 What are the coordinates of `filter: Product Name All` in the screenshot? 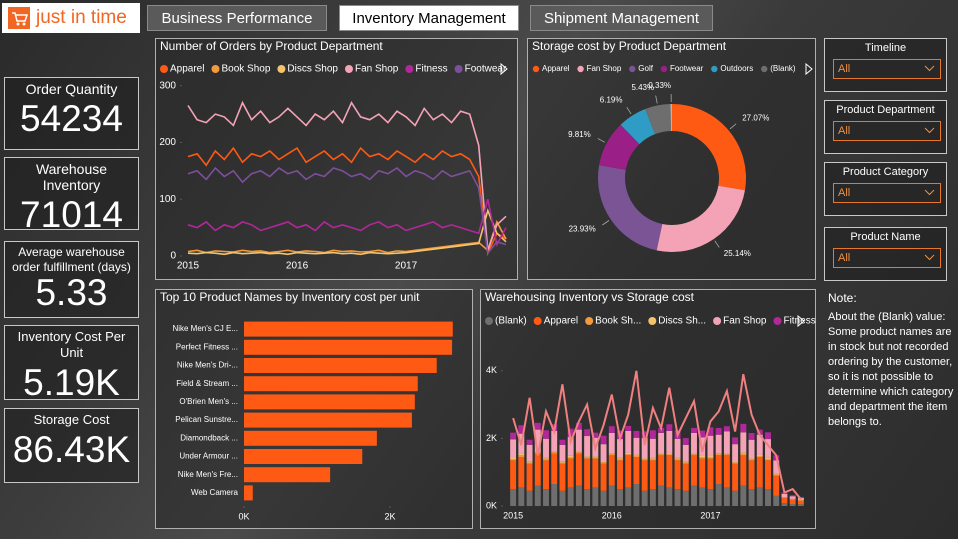 It's located at (885, 254).